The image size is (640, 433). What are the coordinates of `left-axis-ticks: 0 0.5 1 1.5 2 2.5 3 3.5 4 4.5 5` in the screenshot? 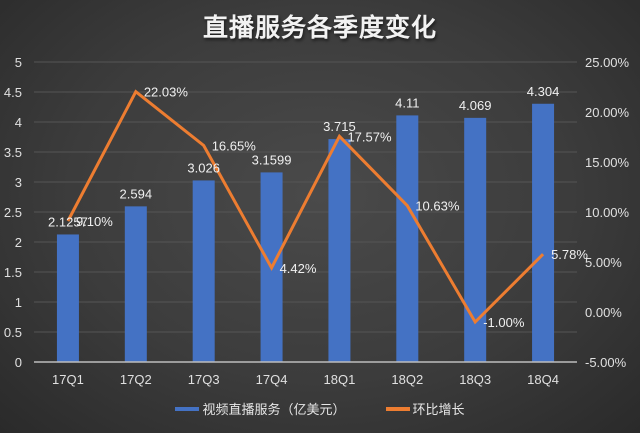 It's located at (13, 212).